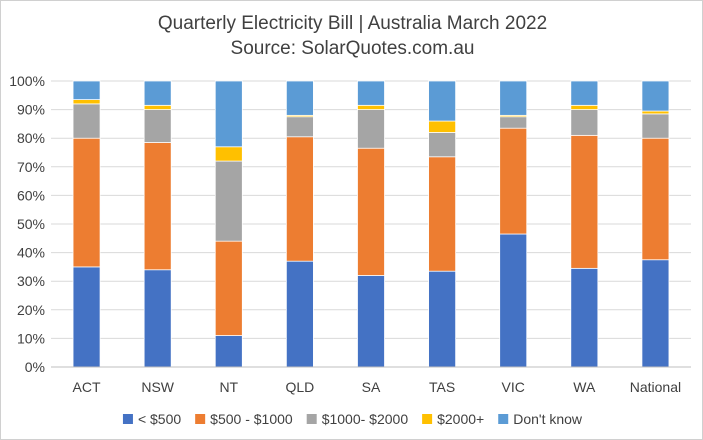 This screenshot has height=440, width=703. I want to click on y-tick-label: 20%, so click(31, 310).